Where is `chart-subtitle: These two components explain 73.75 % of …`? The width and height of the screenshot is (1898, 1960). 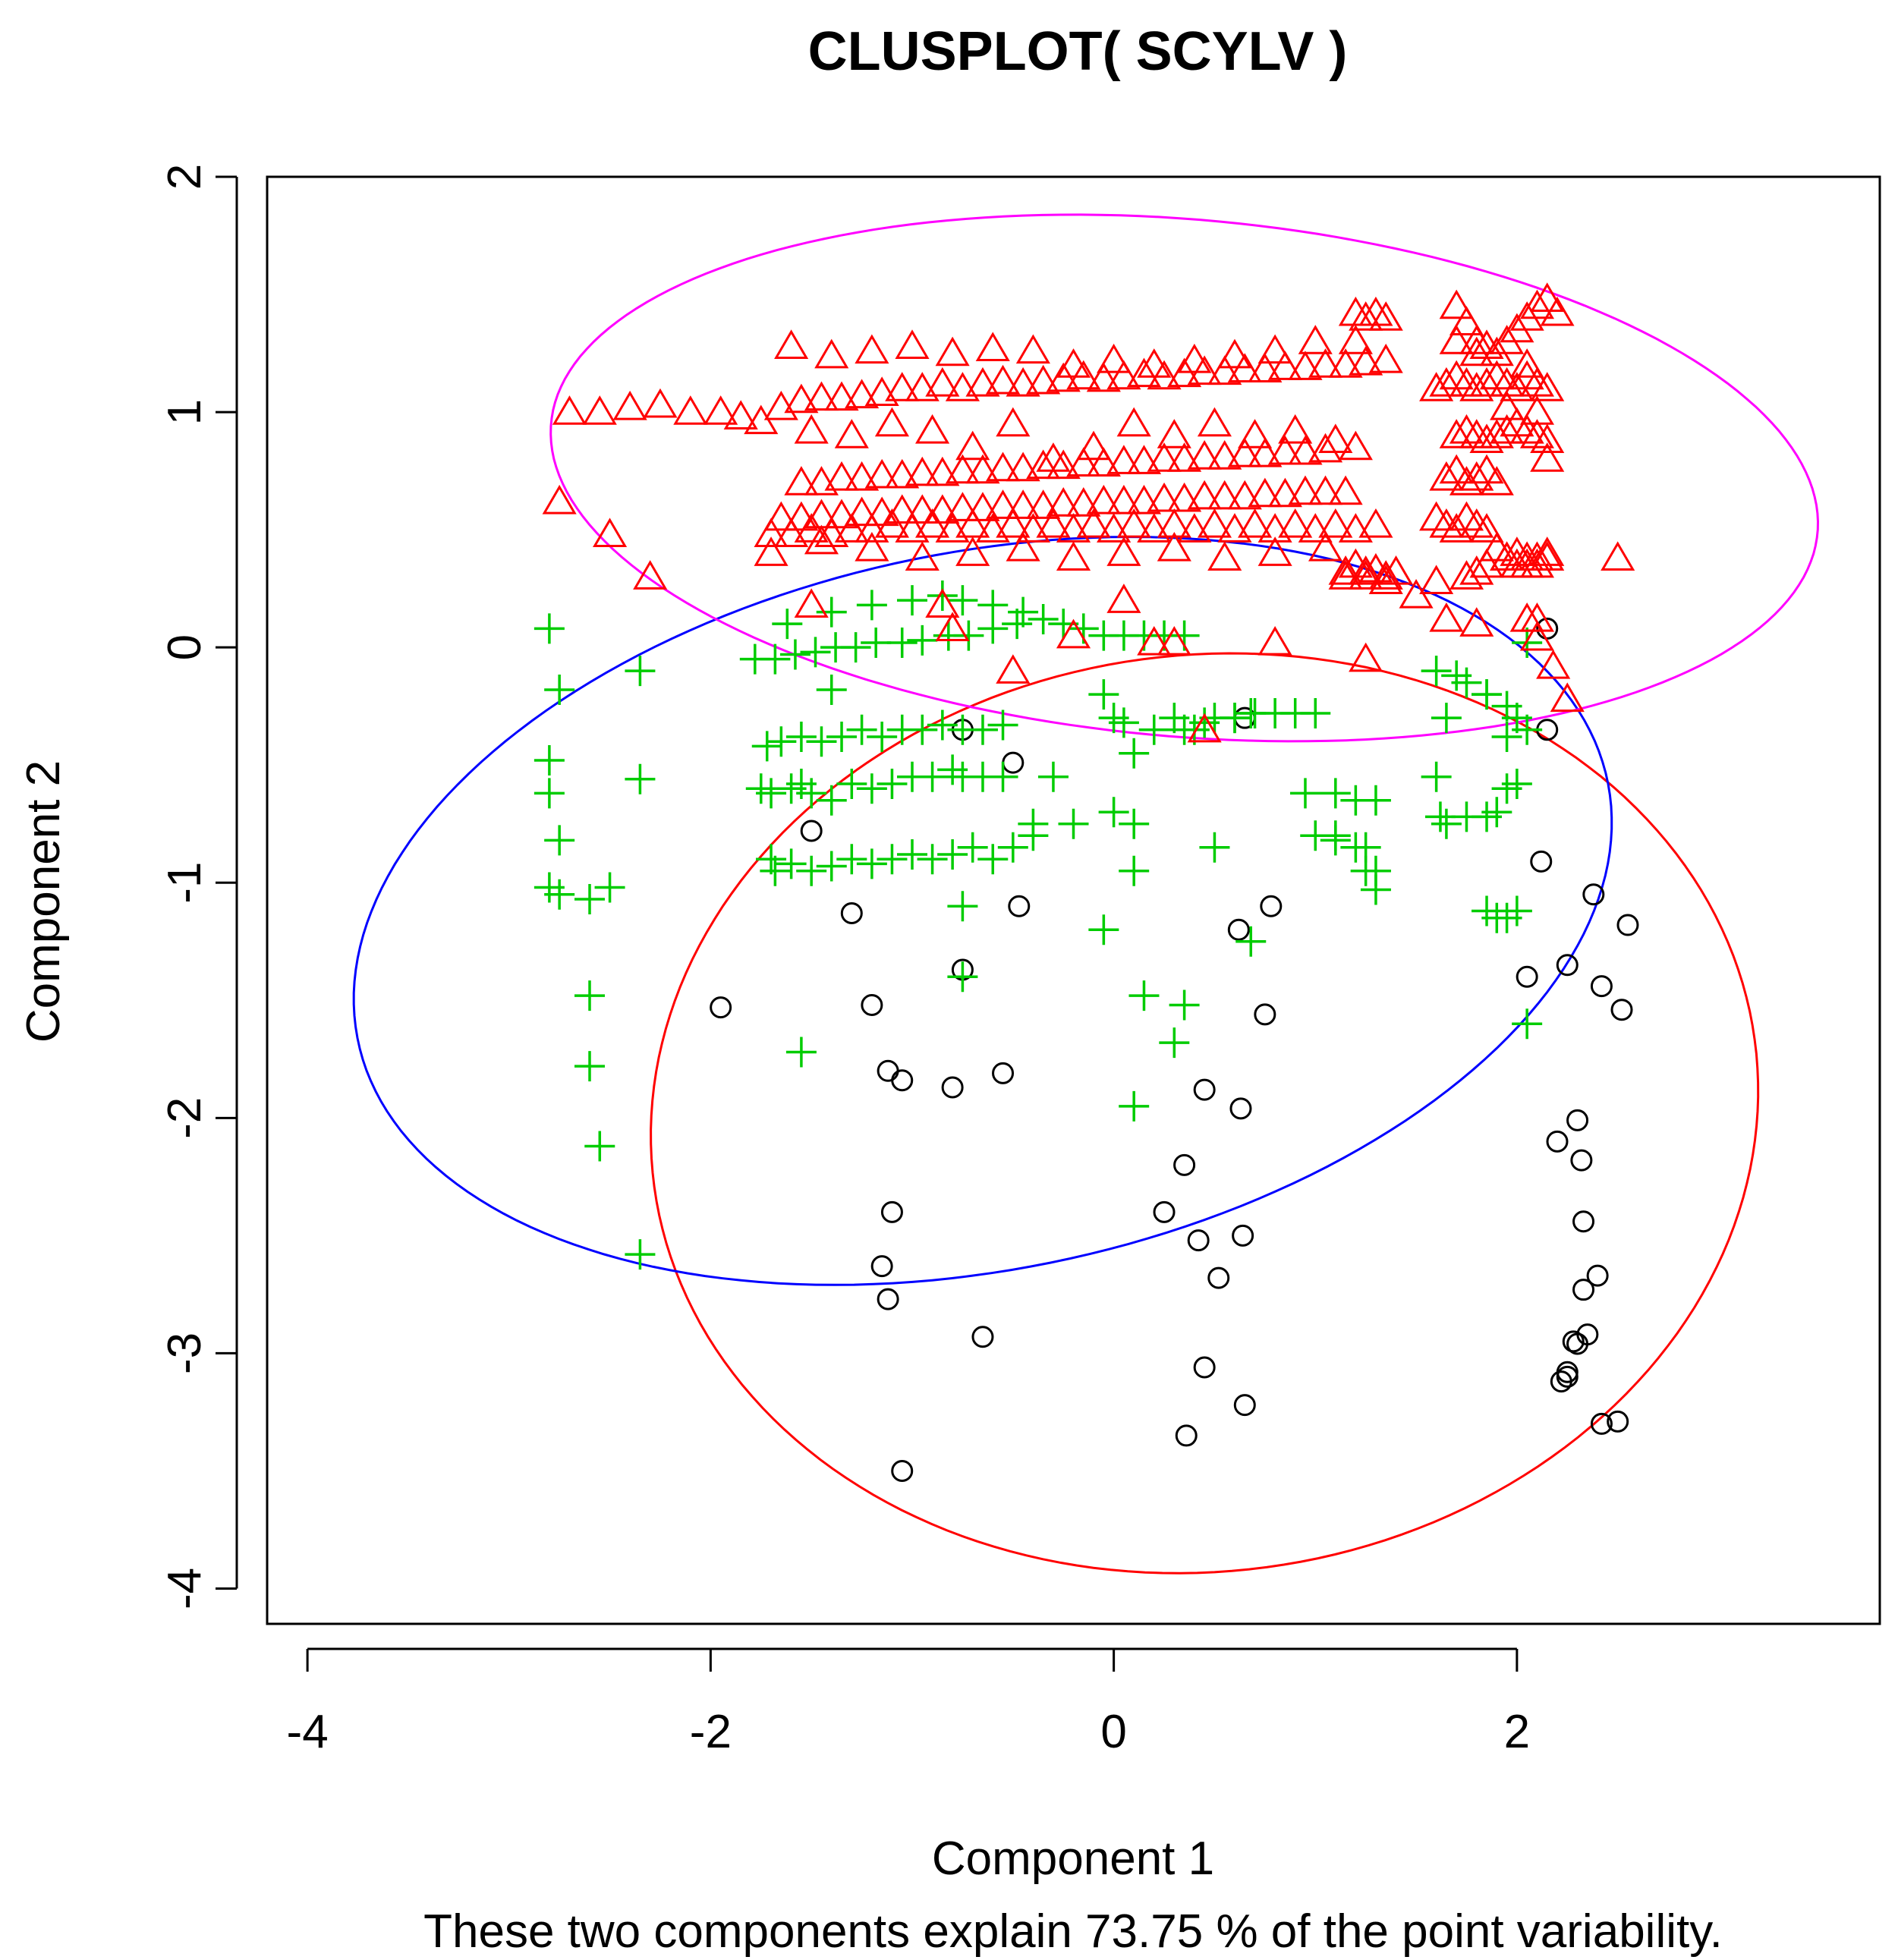
chart-subtitle: These two components explain 73.75 % of … is located at coordinates (1073, 1931).